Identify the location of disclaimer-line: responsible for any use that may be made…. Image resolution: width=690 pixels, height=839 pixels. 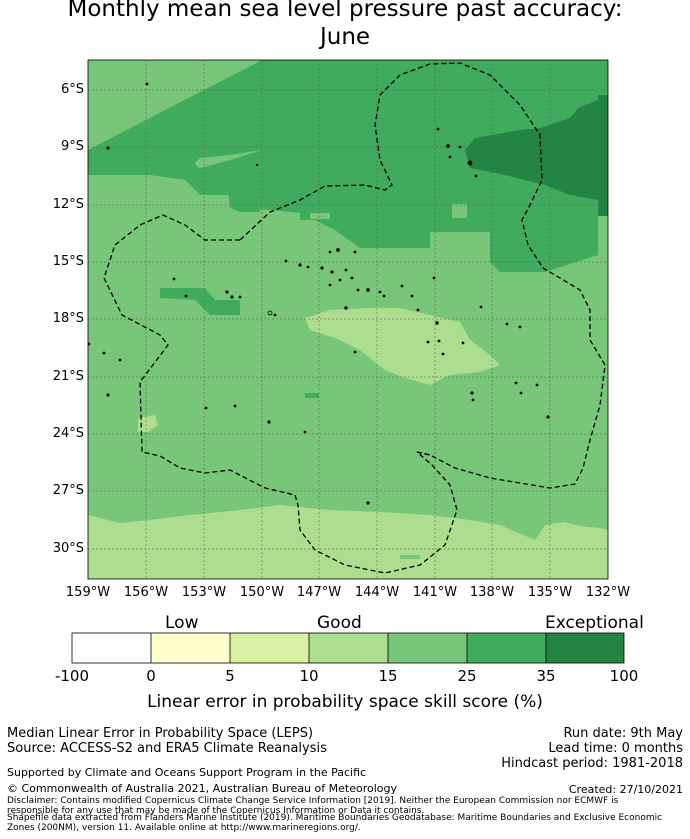
(216, 811).